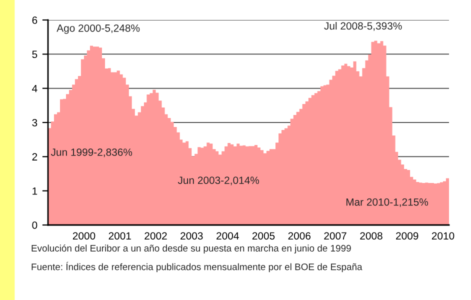 The height and width of the screenshot is (300, 471). I want to click on x-tick-label: 2002, so click(155, 236).